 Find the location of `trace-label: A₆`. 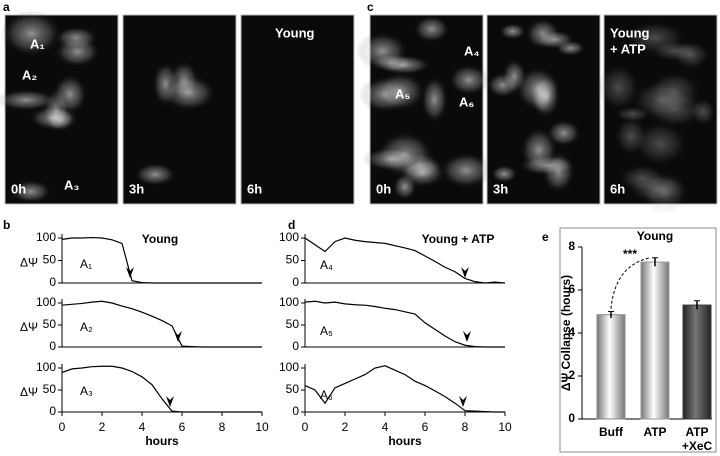

trace-label: A₆ is located at coordinates (326, 395).